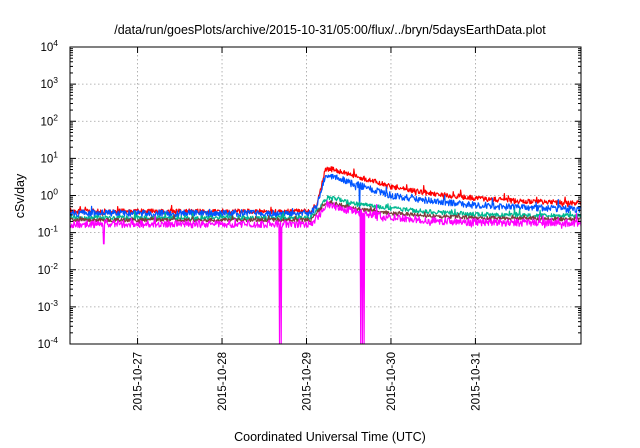 Image resolution: width=640 pixels, height=448 pixels. What do you see at coordinates (476, 381) in the screenshot?
I see `x-tick-label: 2015-10-31` at bounding box center [476, 381].